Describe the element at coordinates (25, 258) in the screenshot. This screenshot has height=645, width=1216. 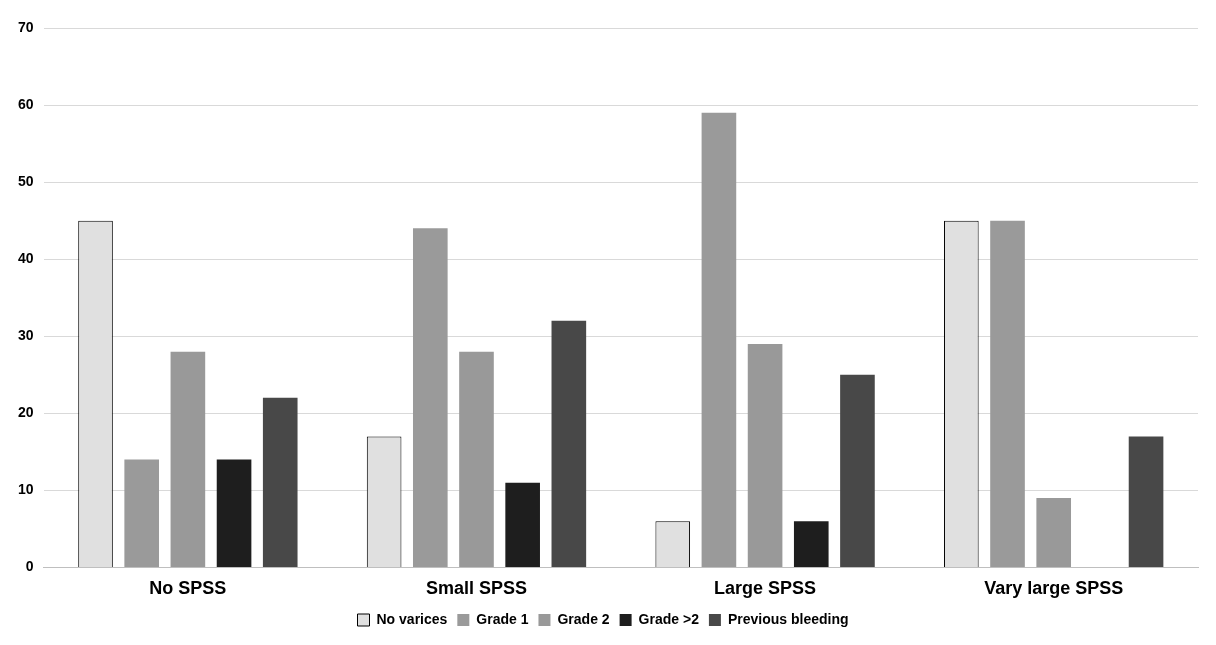
I see `y-tick-label: 40` at that location.